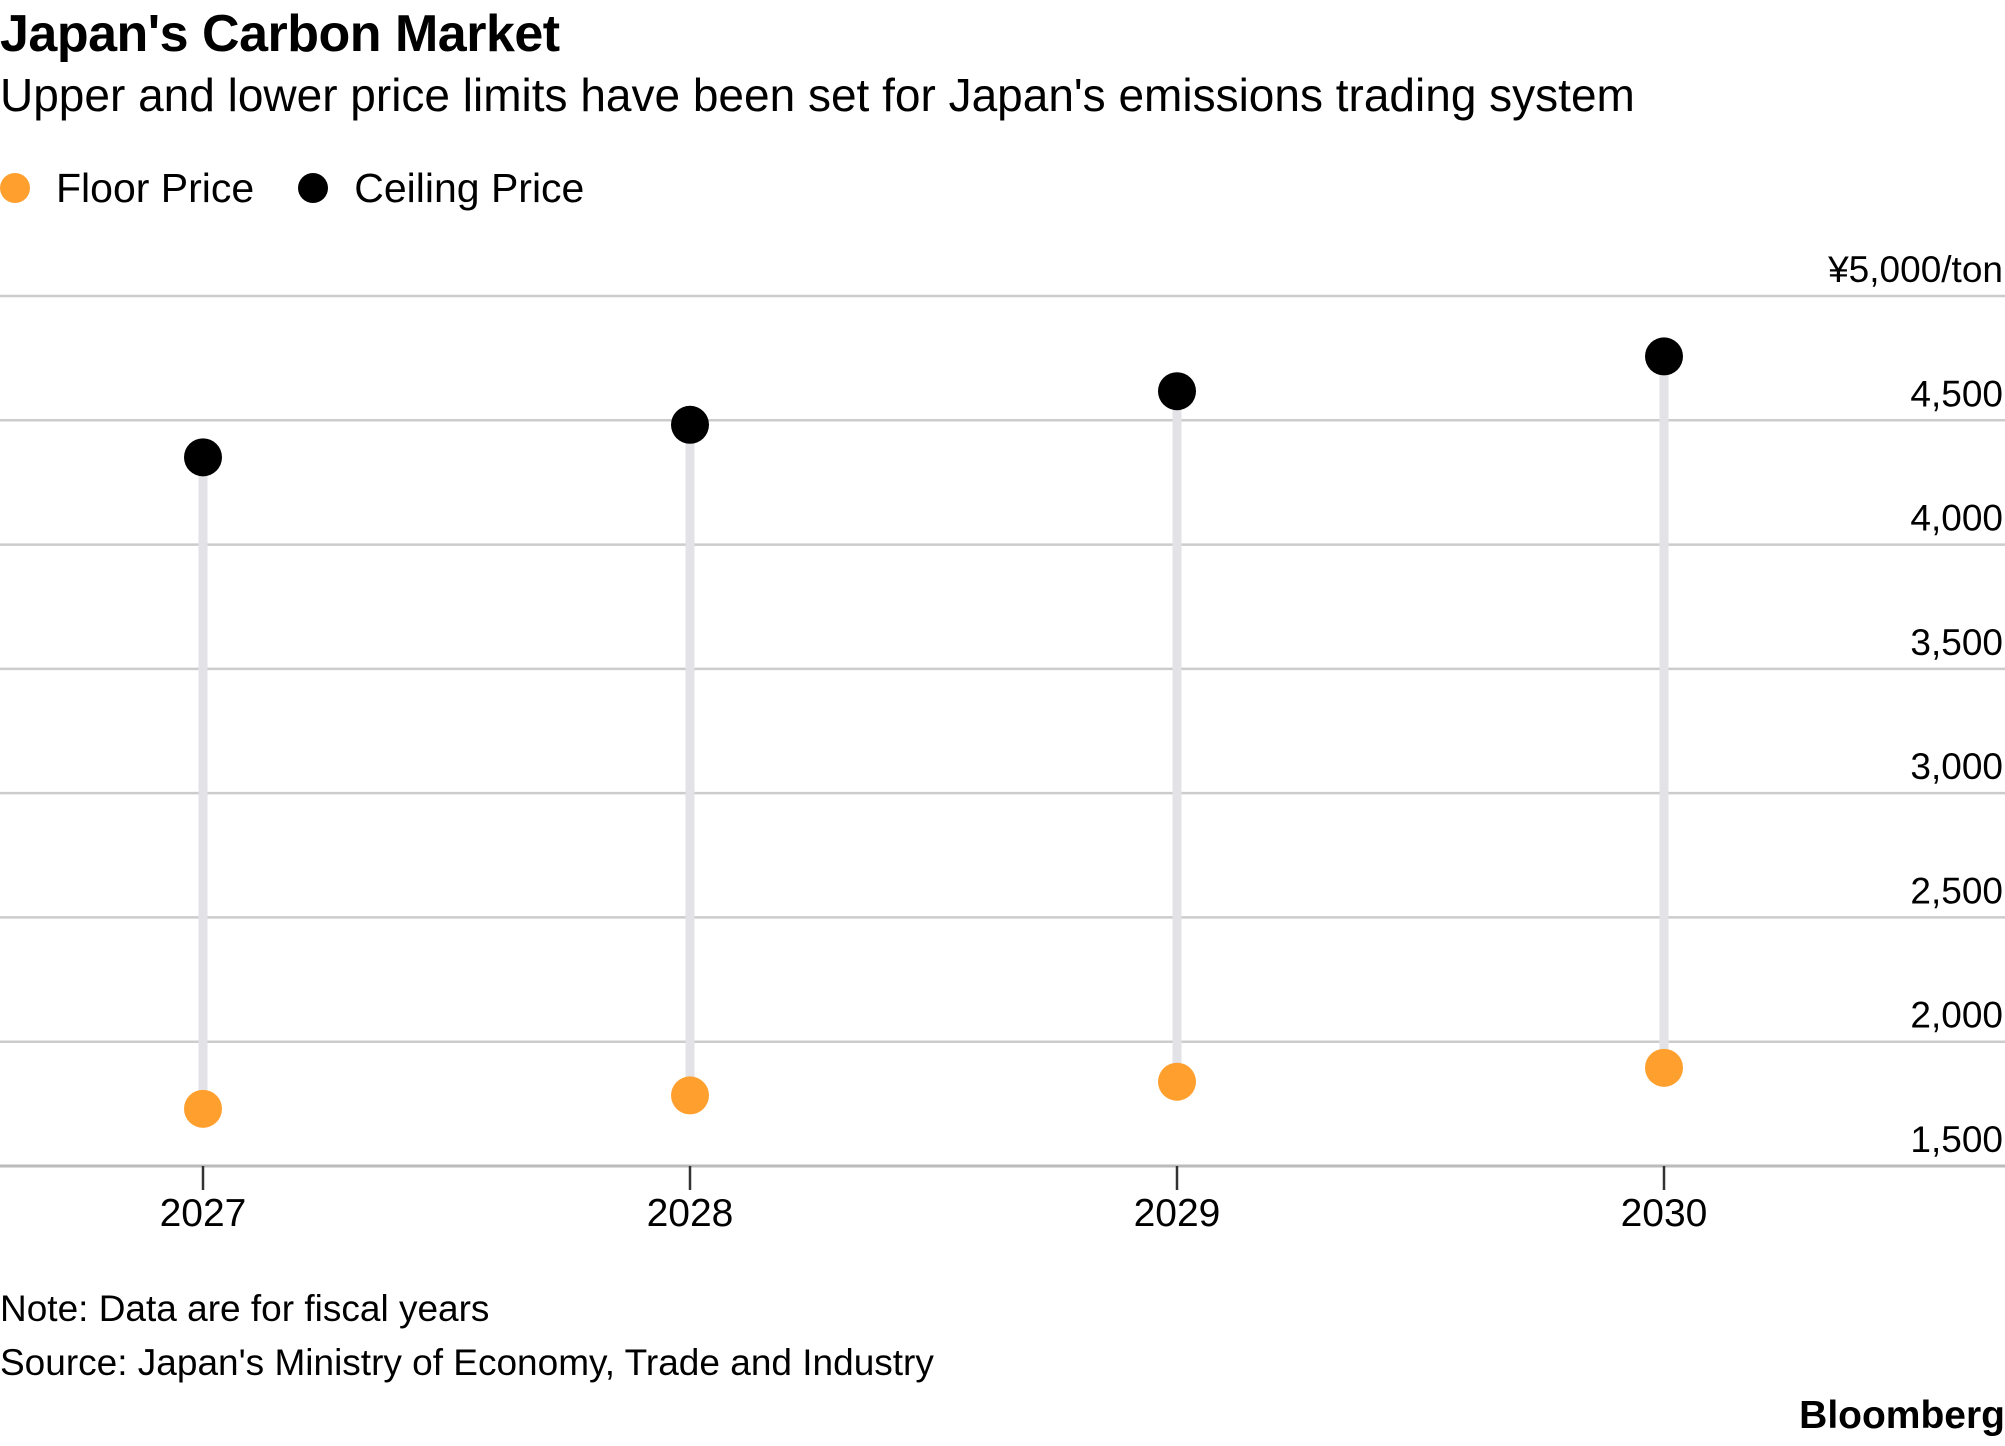 This screenshot has height=1446, width=2005. Describe the element at coordinates (690, 1213) in the screenshot. I see `x-tick-label-2028: 2028` at that location.